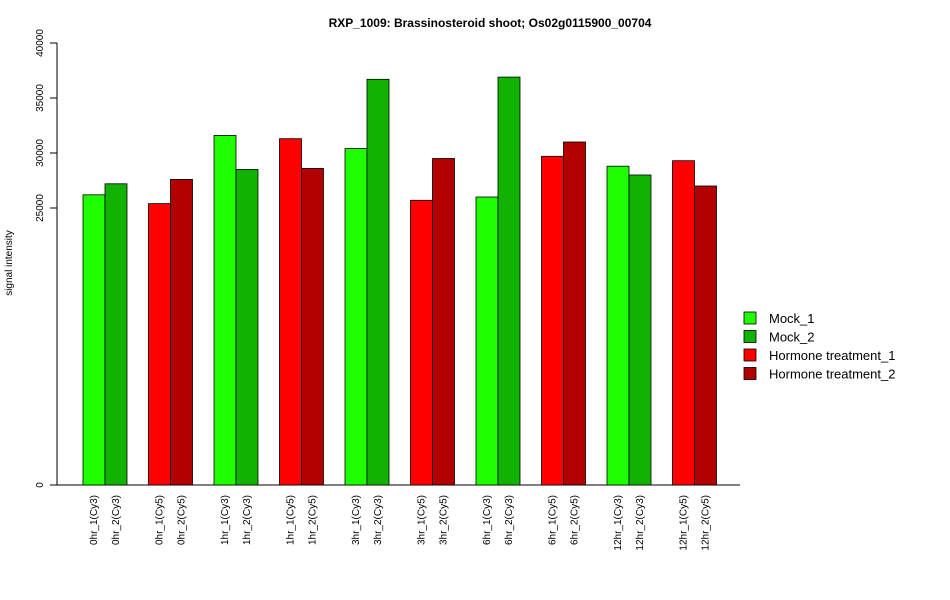  Describe the element at coordinates (487, 520) in the screenshot. I see `x-tick-label: 6hr_1(Cy3)` at that location.